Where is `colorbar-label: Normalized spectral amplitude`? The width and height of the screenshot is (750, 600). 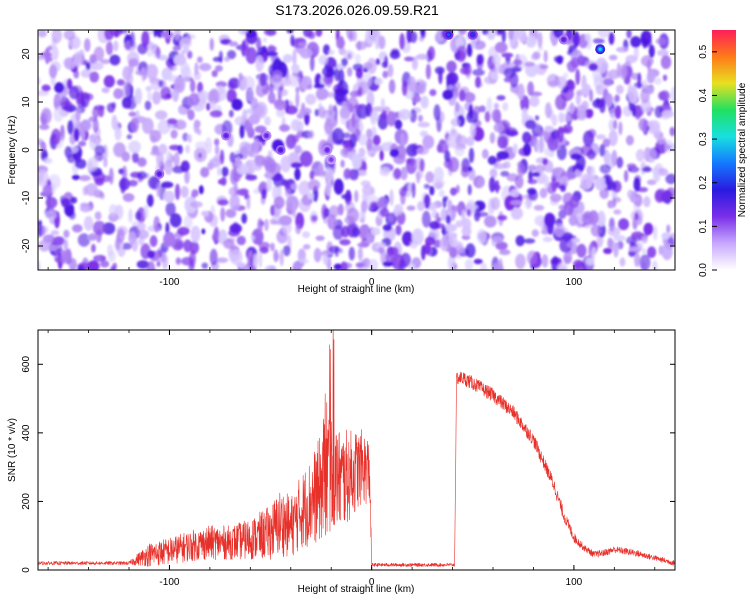
colorbar-label: Normalized spectral amplitude is located at coordinates (742, 149).